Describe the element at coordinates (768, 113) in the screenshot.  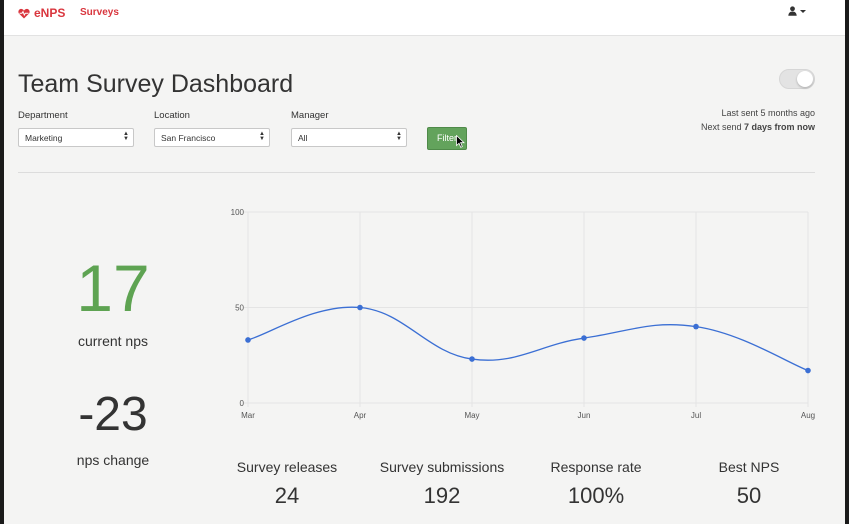
I see `last-sent-text: Last sent 5 months ago` at that location.